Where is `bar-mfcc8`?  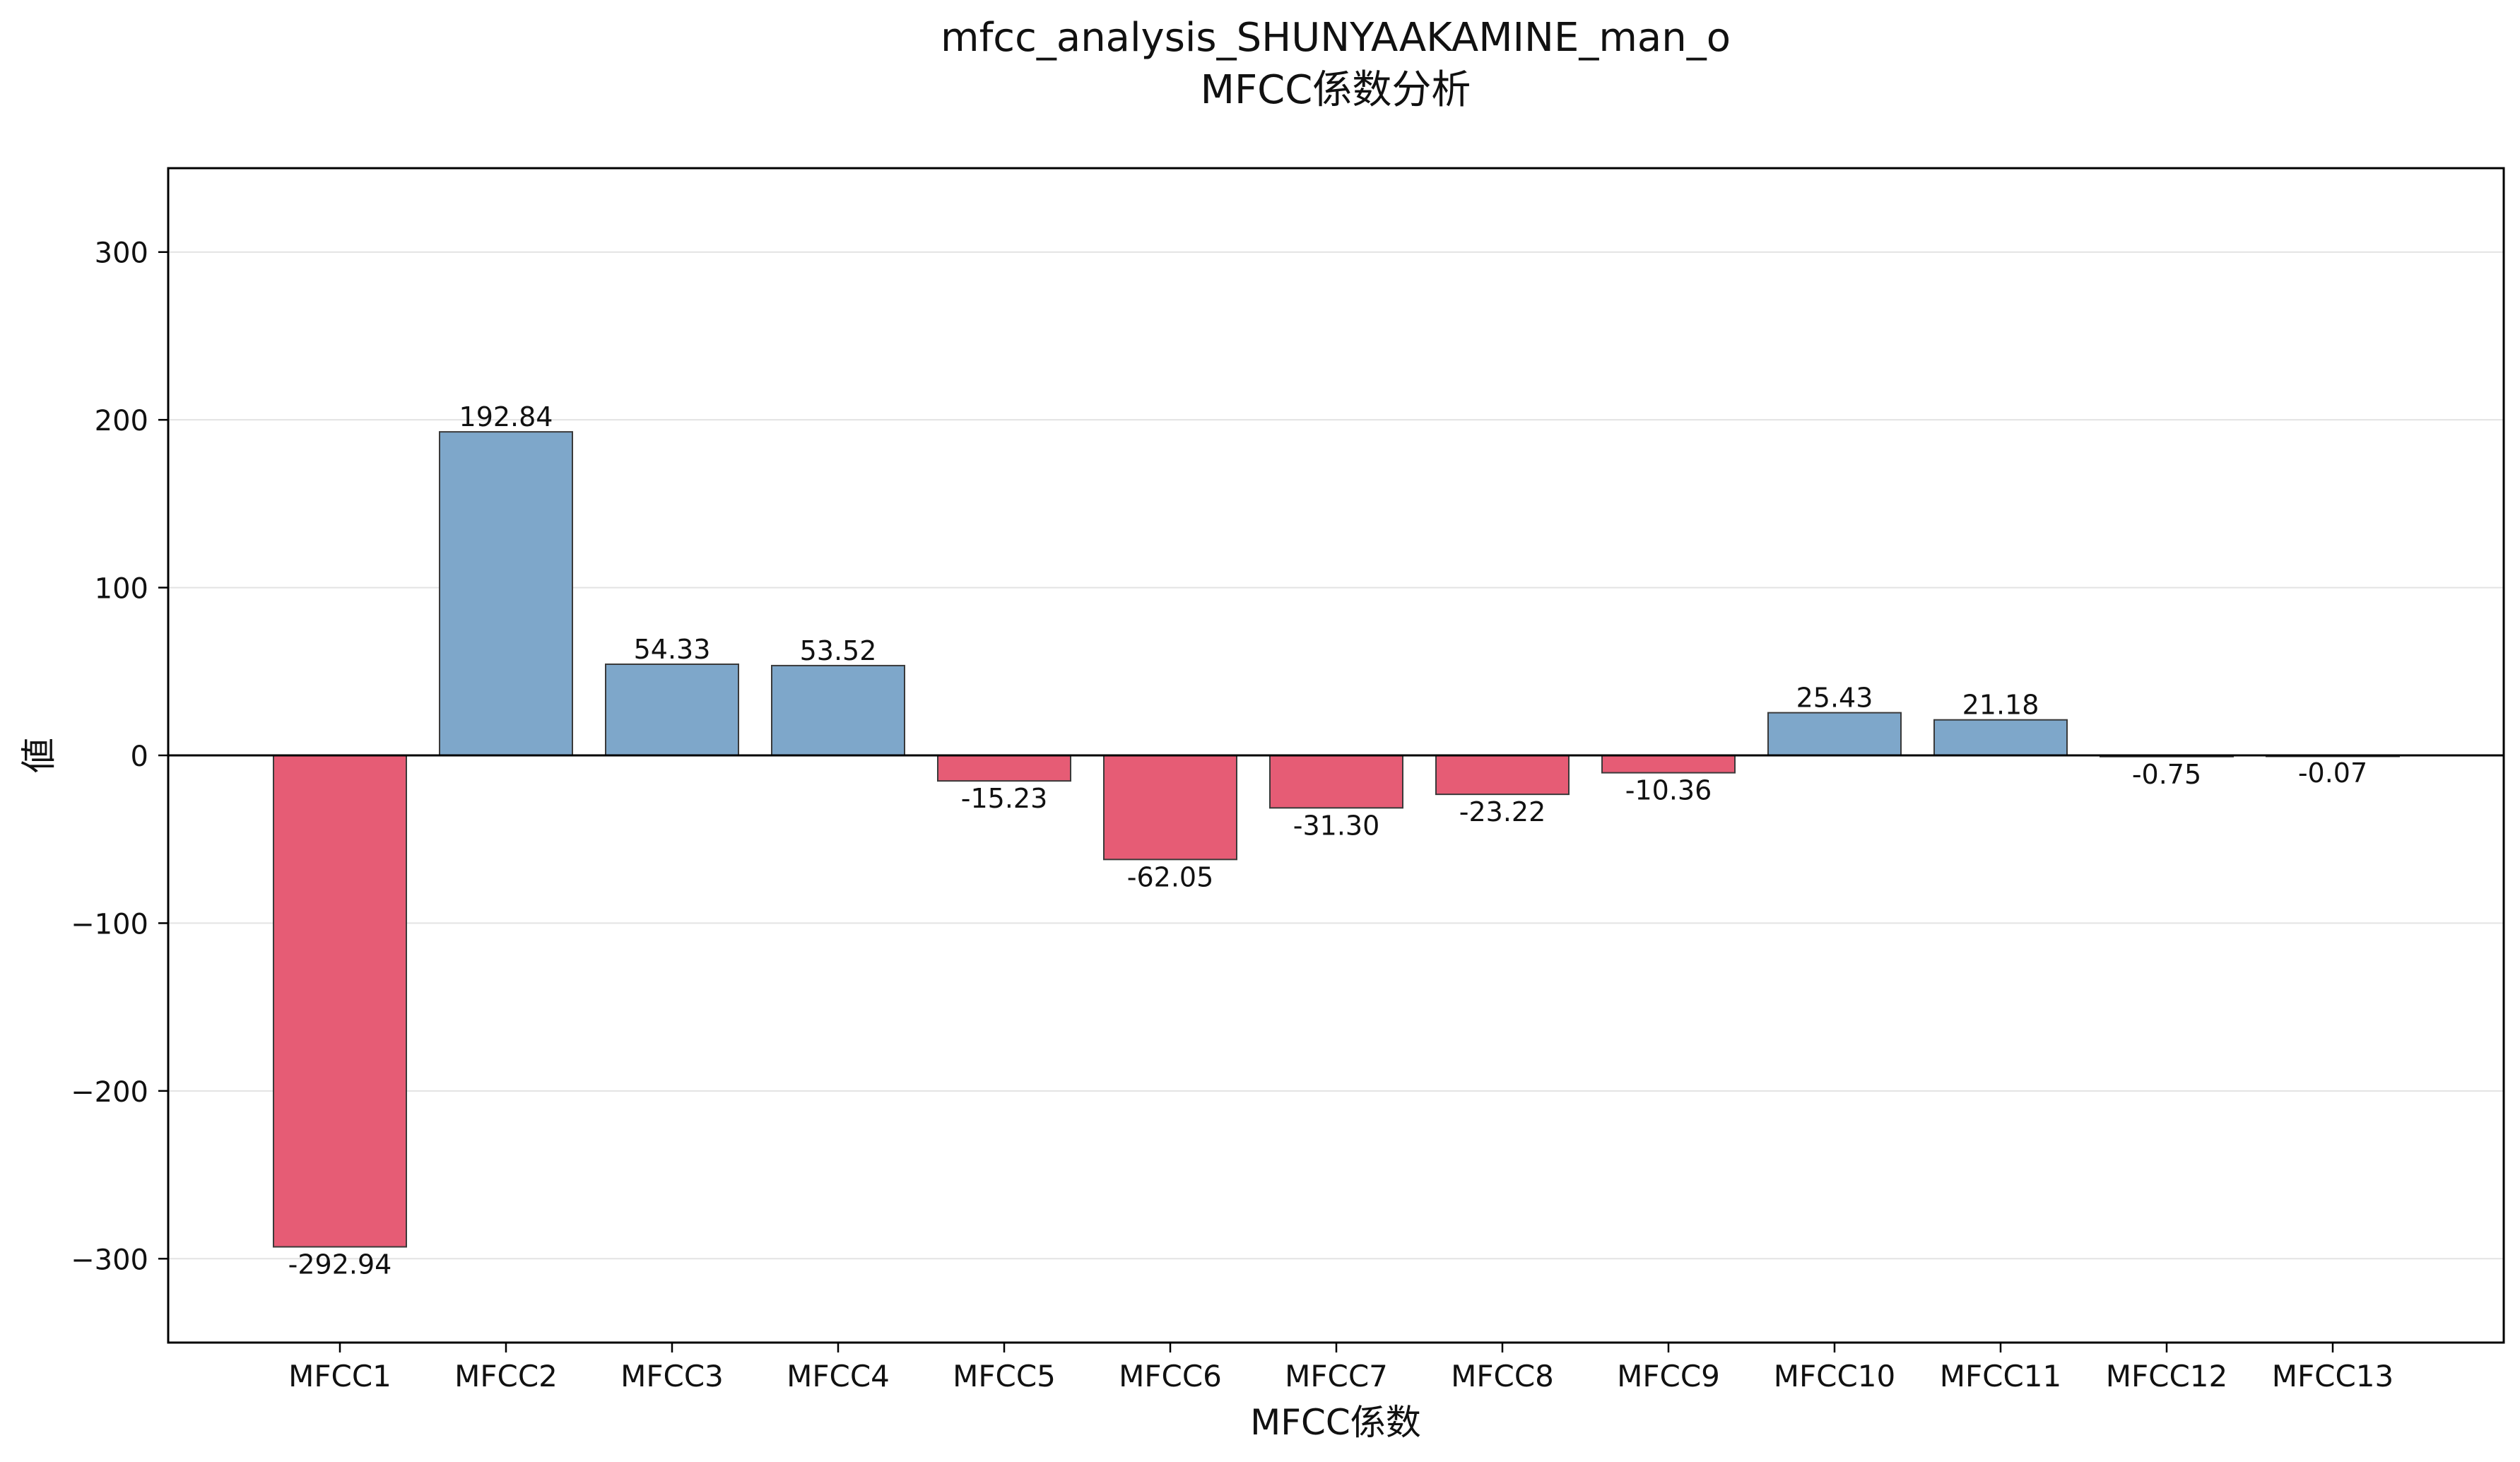 bar-mfcc8 is located at coordinates (1502, 776).